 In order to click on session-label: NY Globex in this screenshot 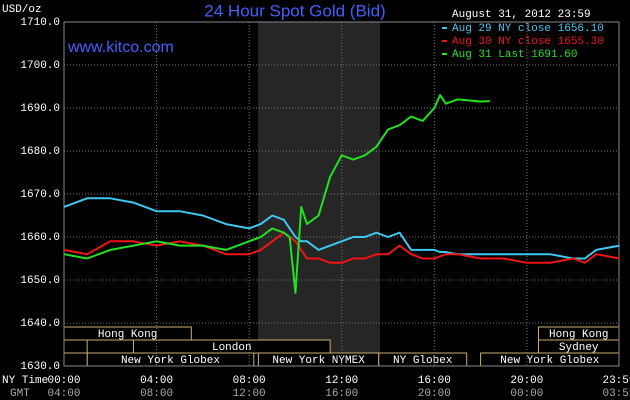, I will do `click(423, 361)`.